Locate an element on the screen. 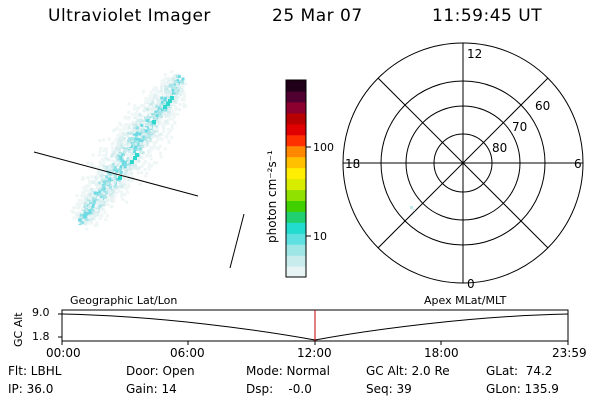 This screenshot has width=600, height=400. geographic-terminator-line is located at coordinates (116, 174).